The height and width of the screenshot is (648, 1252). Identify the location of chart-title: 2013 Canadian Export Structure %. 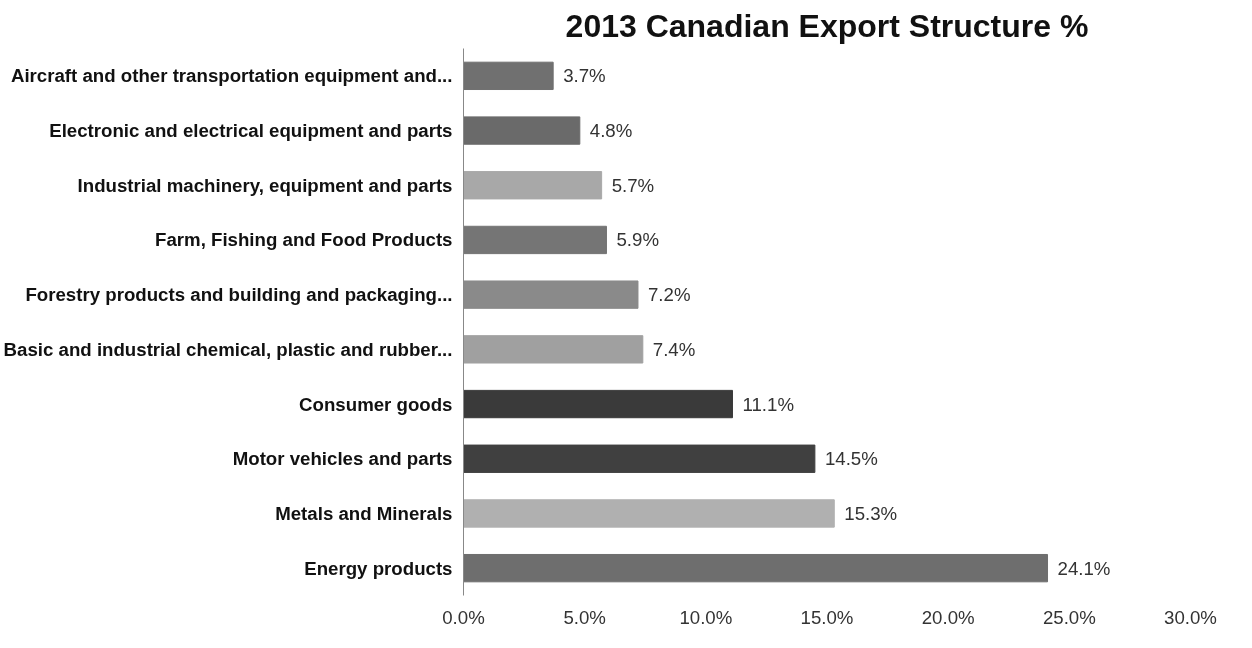
(827, 25).